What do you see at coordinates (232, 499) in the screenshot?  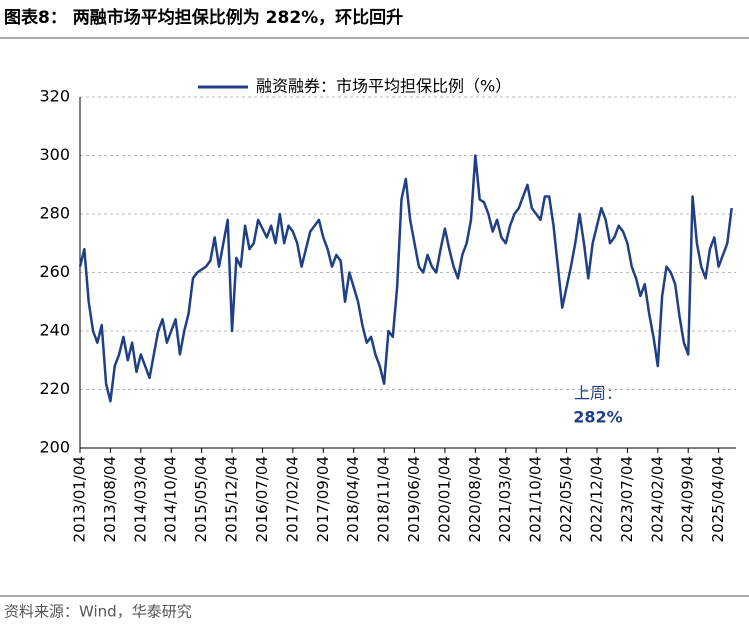 I see `x-tick-label: 2015/12/04` at bounding box center [232, 499].